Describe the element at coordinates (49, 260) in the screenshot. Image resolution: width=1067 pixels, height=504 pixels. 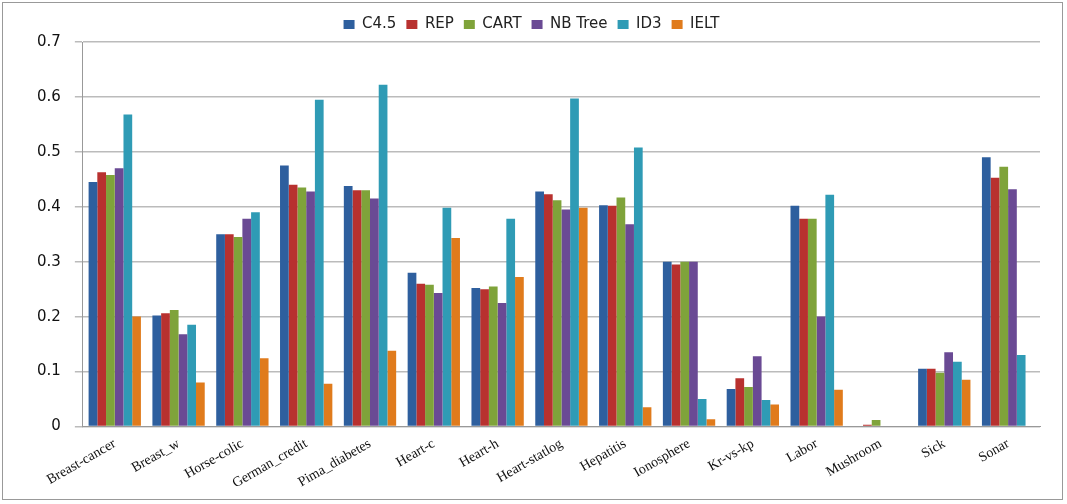
I see `y-tick-label: 0.3` at that location.